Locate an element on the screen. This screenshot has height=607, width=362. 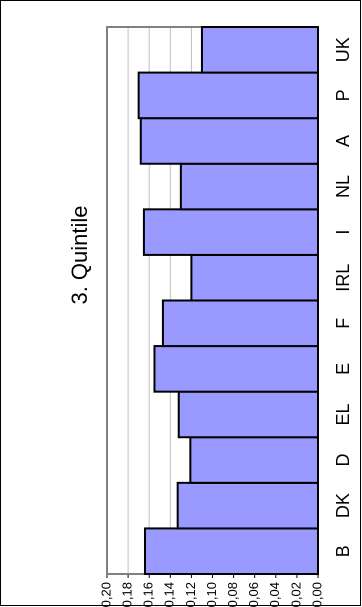
bar-a is located at coordinates (229, 141).